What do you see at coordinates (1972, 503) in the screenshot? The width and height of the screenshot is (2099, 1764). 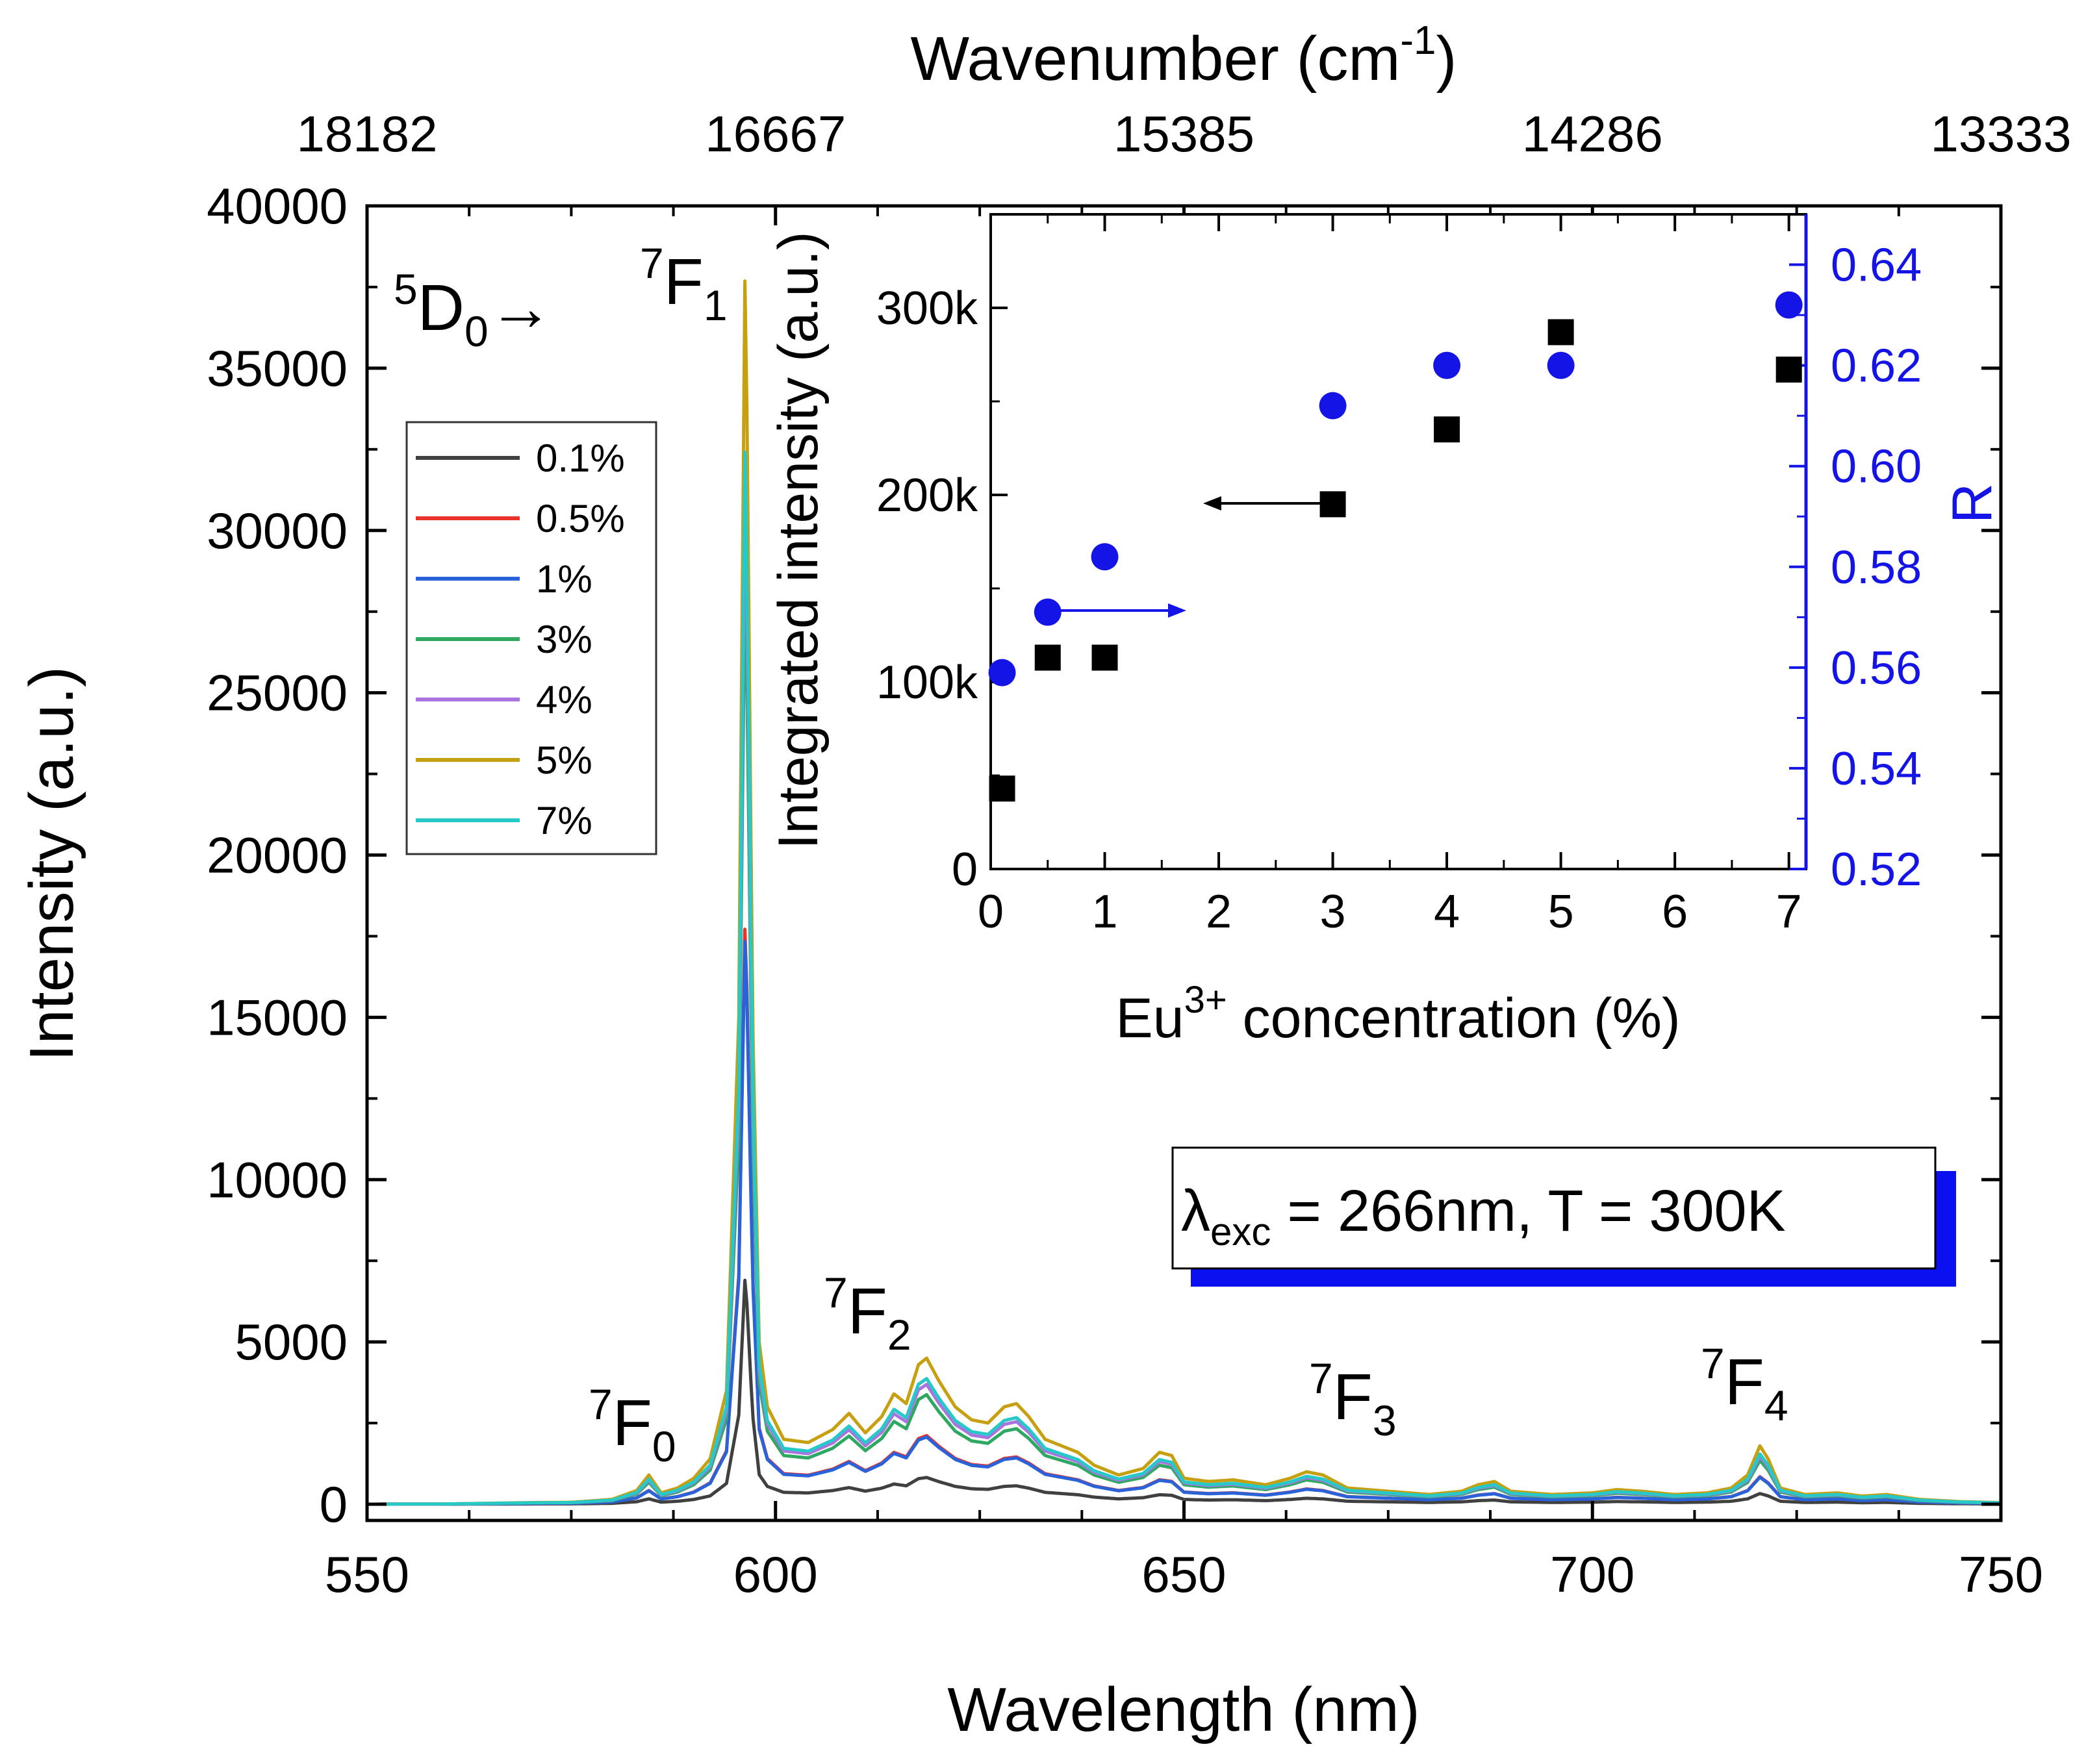 I see `inset-y2-axis-title: R` at bounding box center [1972, 503].